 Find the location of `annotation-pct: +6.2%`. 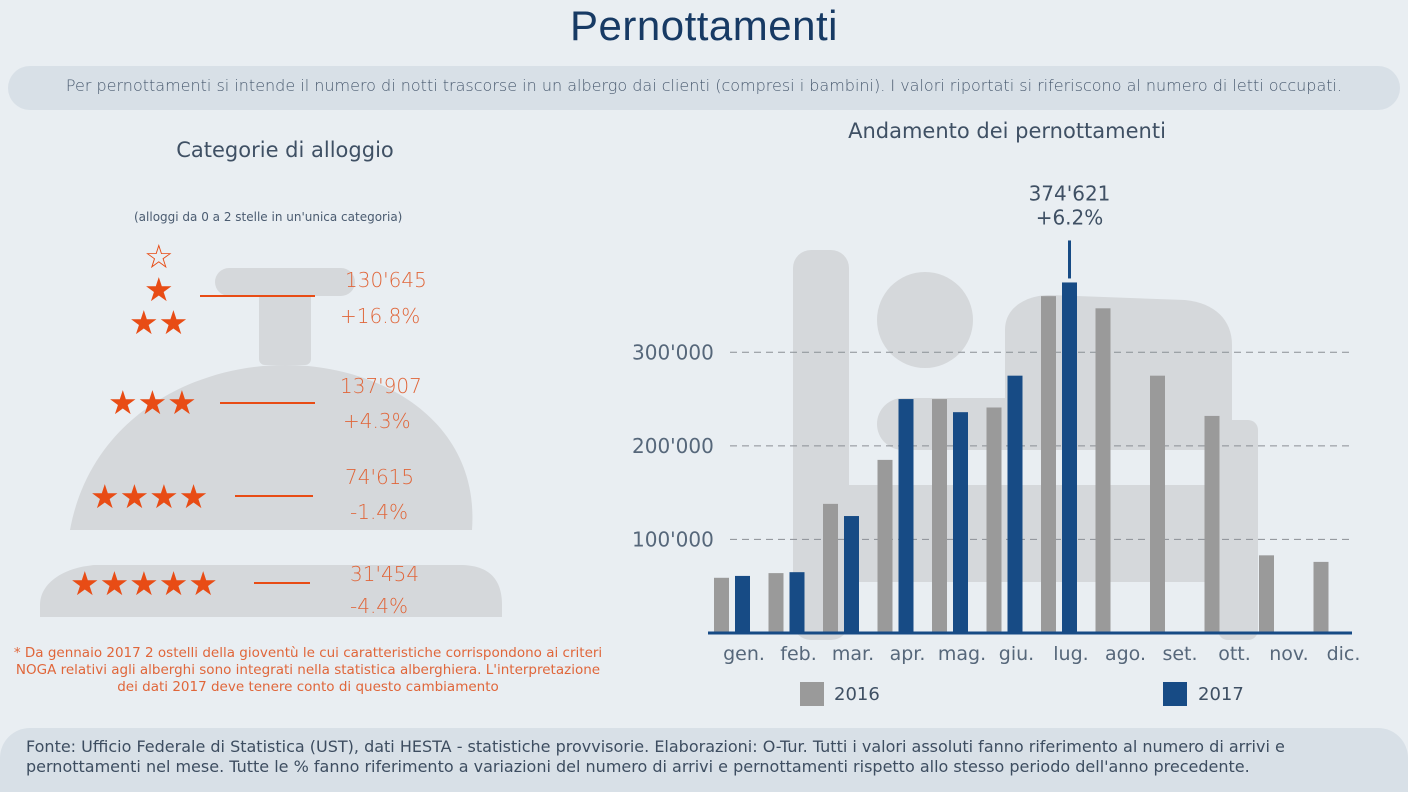

annotation-pct: +6.2% is located at coordinates (1070, 217).